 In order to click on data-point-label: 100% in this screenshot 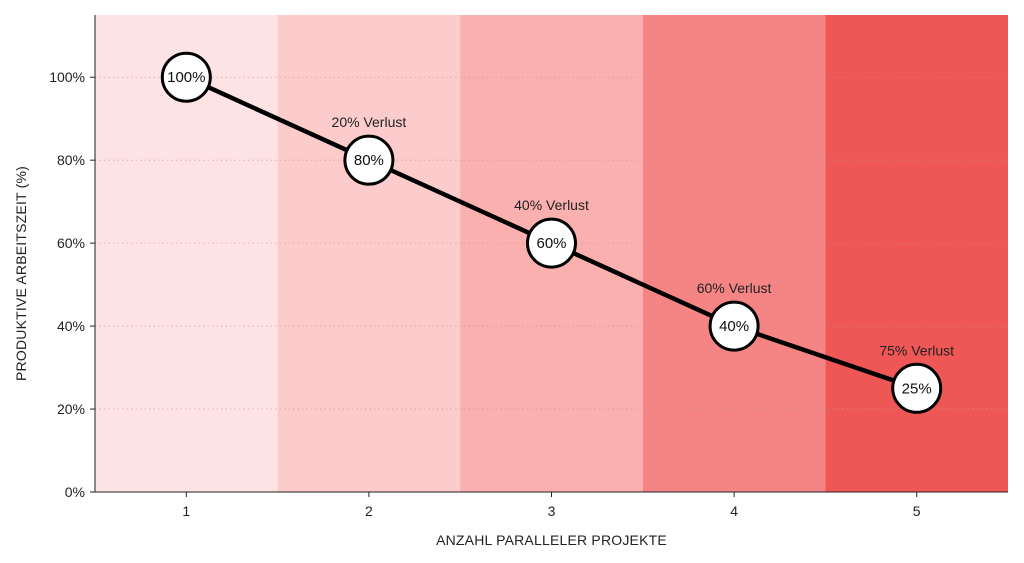, I will do `click(186, 77)`.